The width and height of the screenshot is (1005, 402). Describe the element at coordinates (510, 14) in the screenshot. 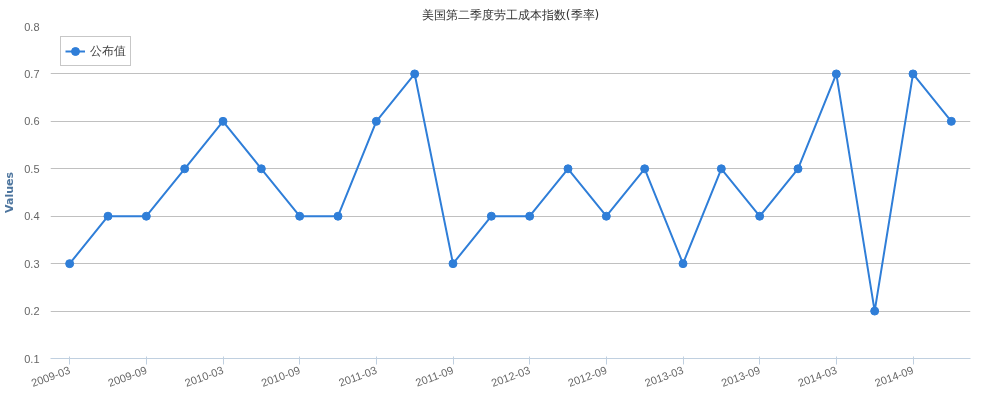

I see `chart-title: 美国第二季度劳工成本指数(季率)` at that location.